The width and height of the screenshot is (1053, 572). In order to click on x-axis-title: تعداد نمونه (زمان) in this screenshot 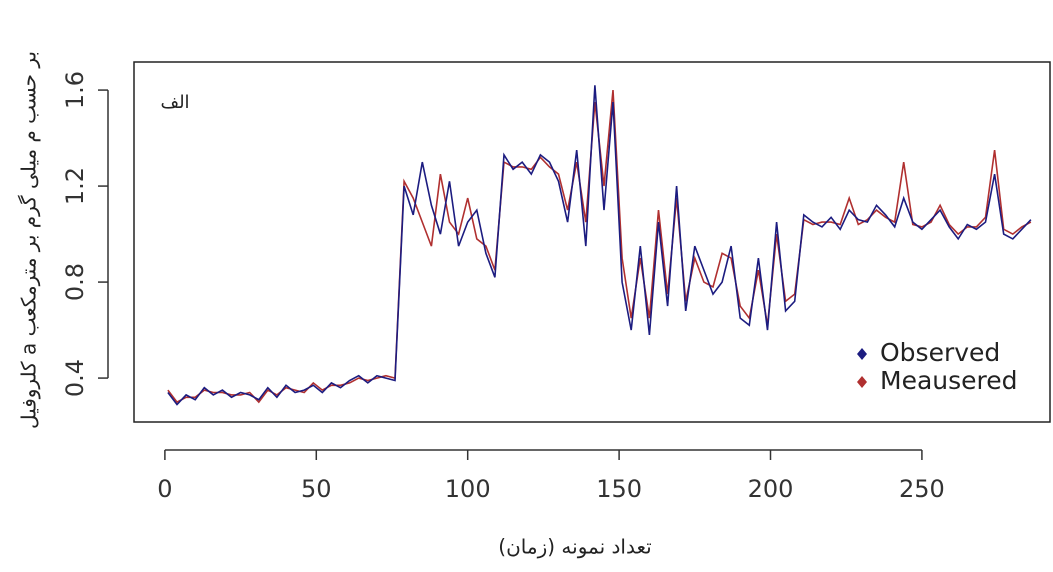, I will do `click(574, 547)`.